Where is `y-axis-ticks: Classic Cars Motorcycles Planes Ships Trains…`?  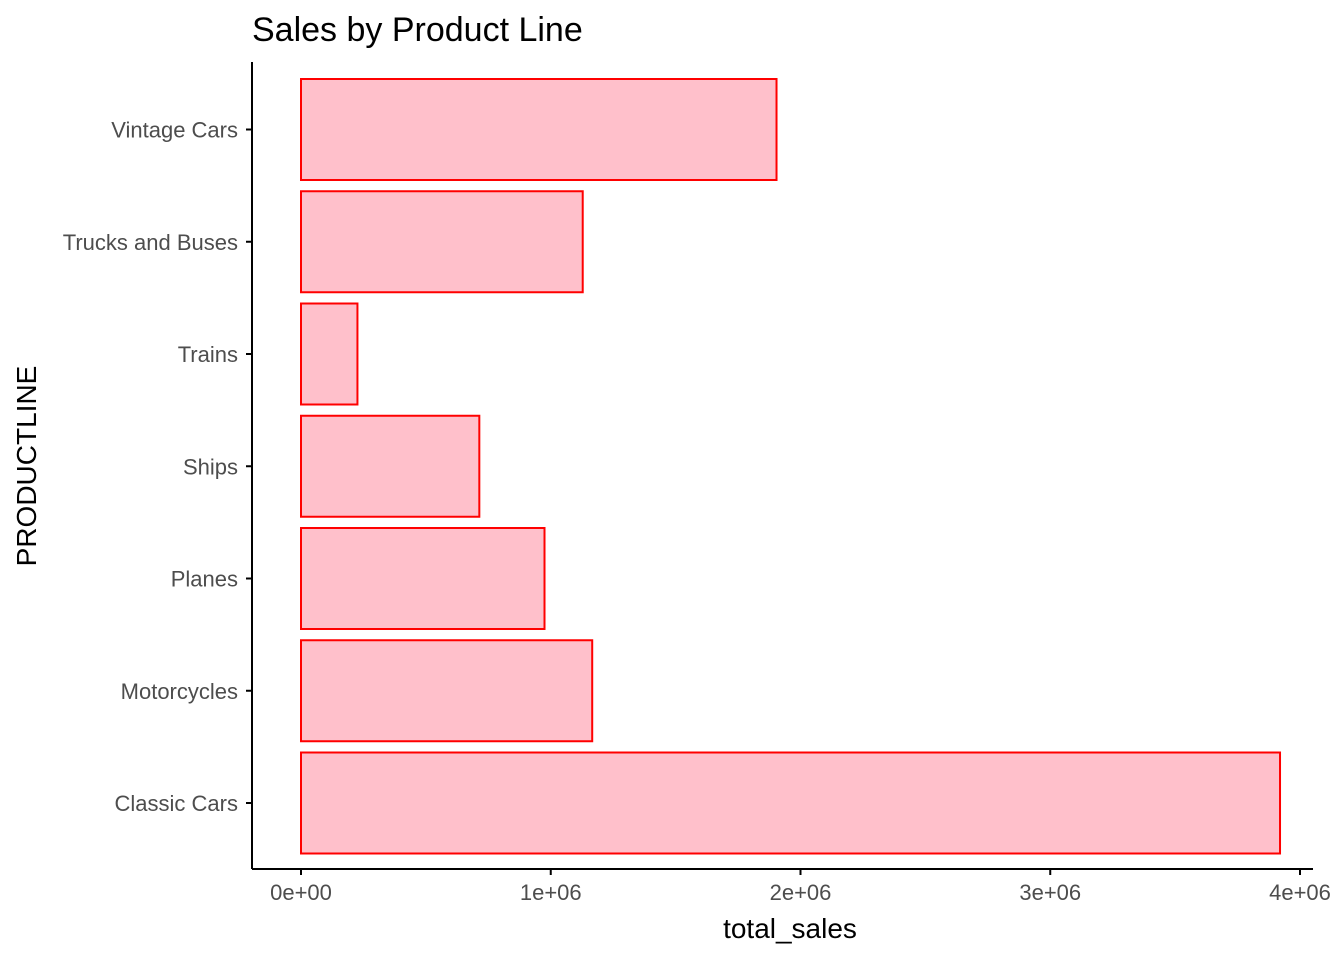 y-axis-ticks: Classic Cars Motorcycles Planes Ships Trains… is located at coordinates (157, 467).